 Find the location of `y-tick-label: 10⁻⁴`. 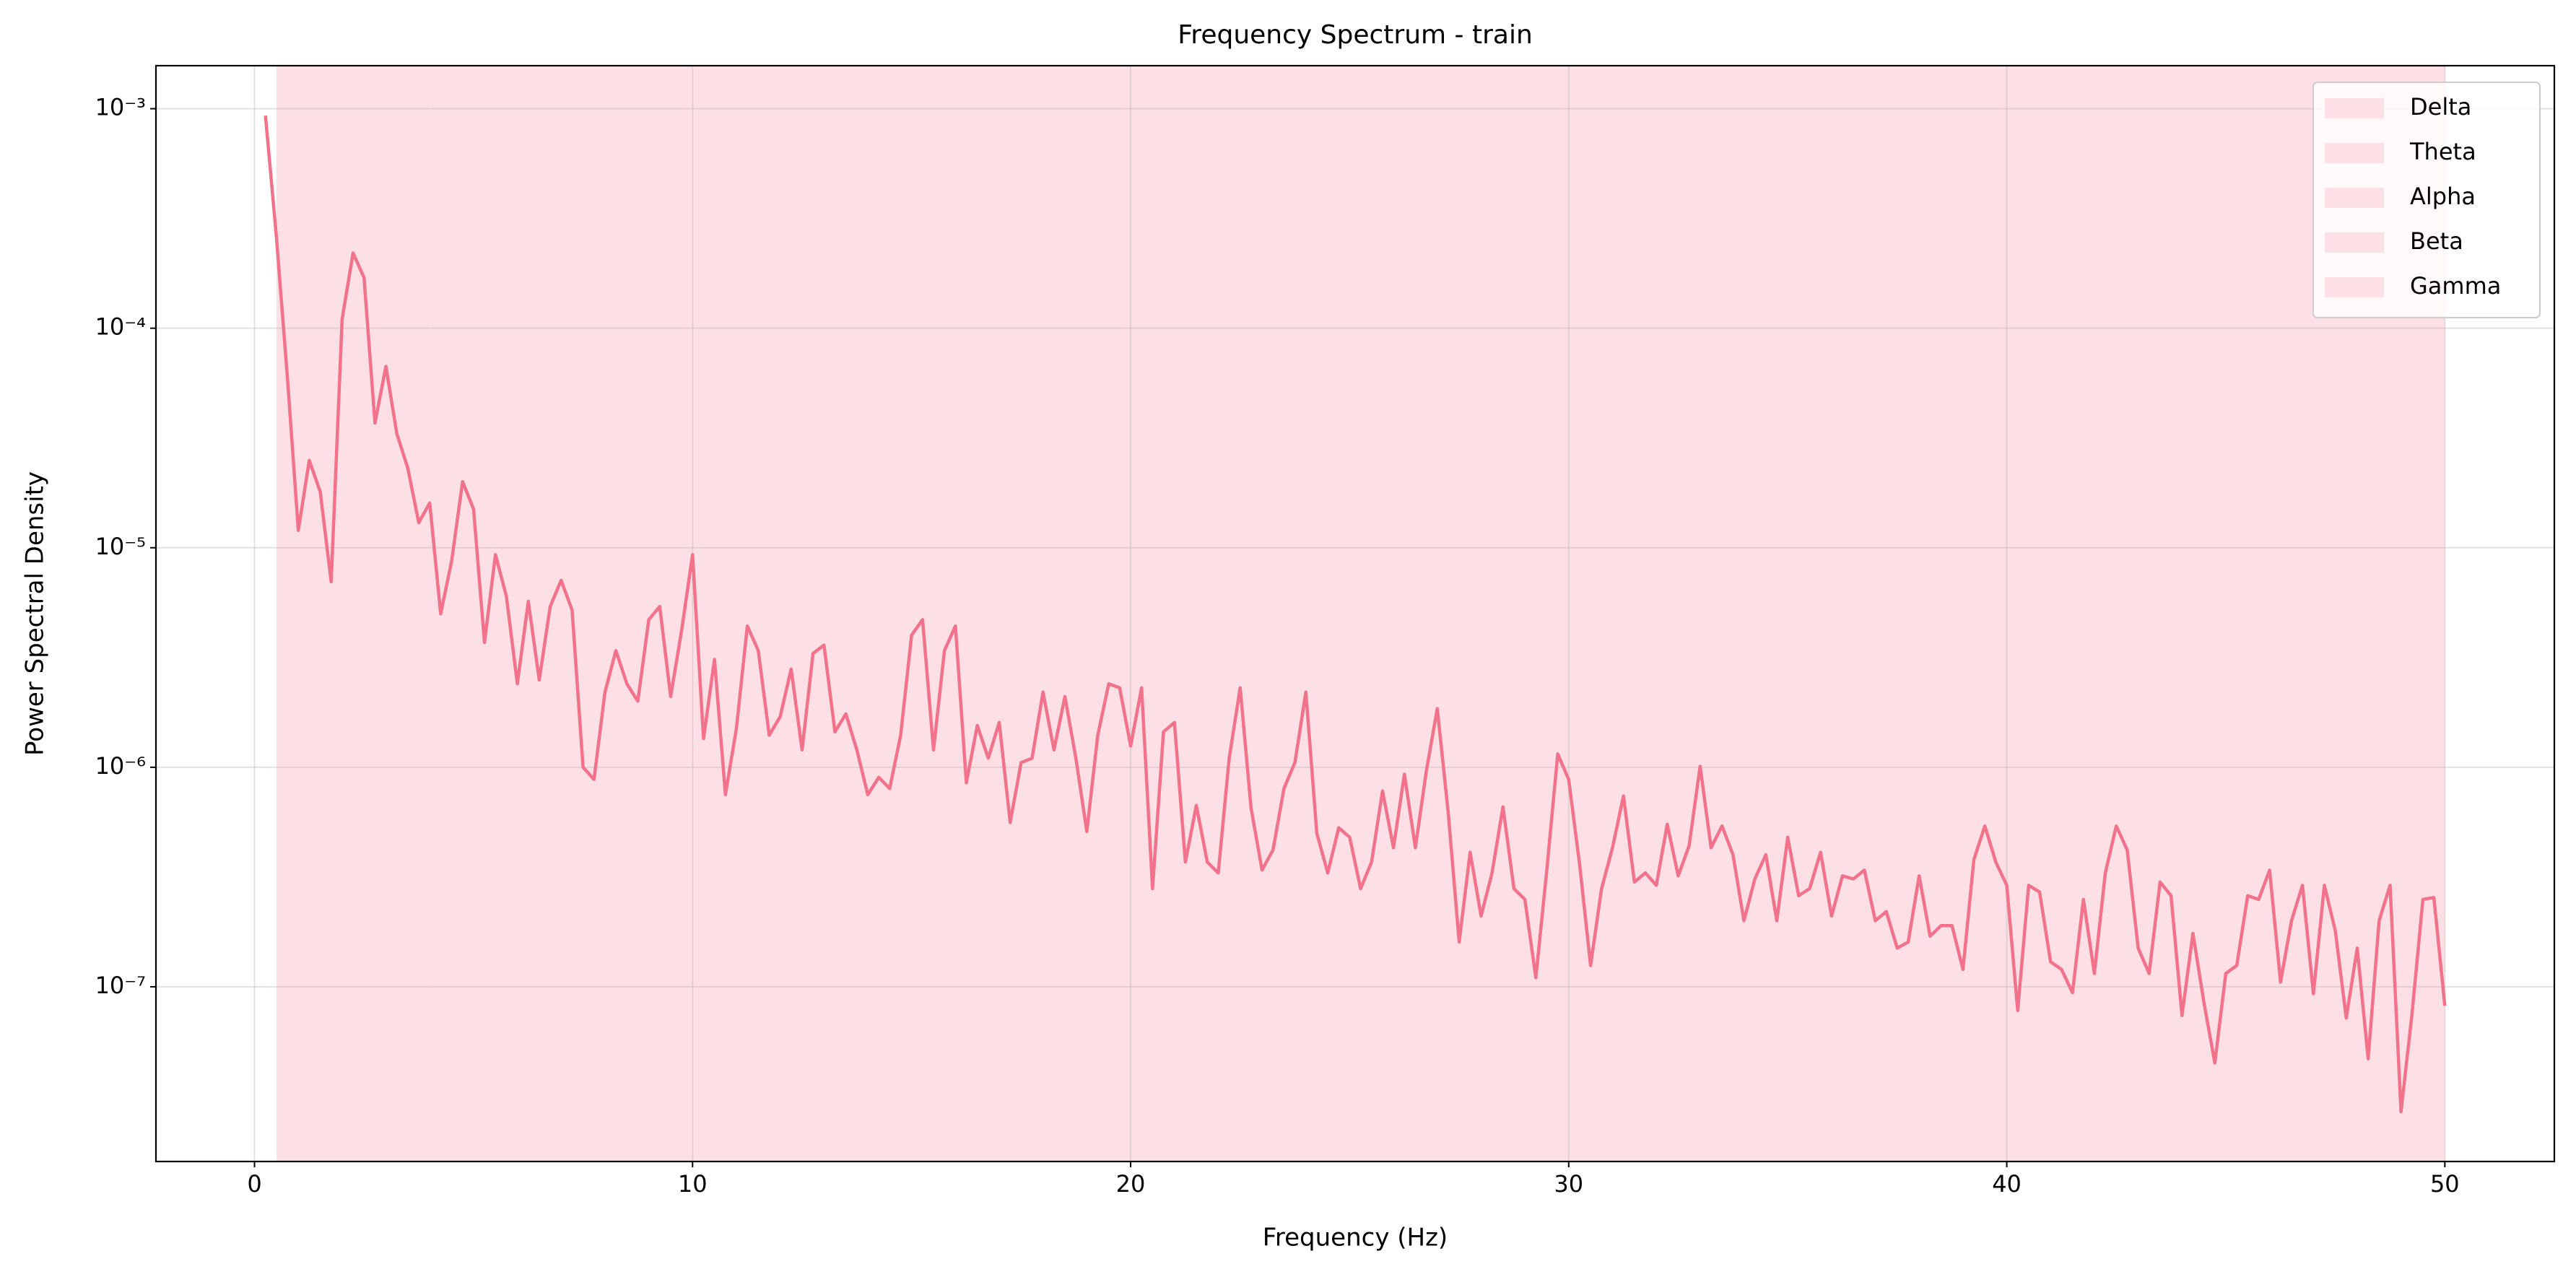

y-tick-label: 10⁻⁴ is located at coordinates (120, 327).